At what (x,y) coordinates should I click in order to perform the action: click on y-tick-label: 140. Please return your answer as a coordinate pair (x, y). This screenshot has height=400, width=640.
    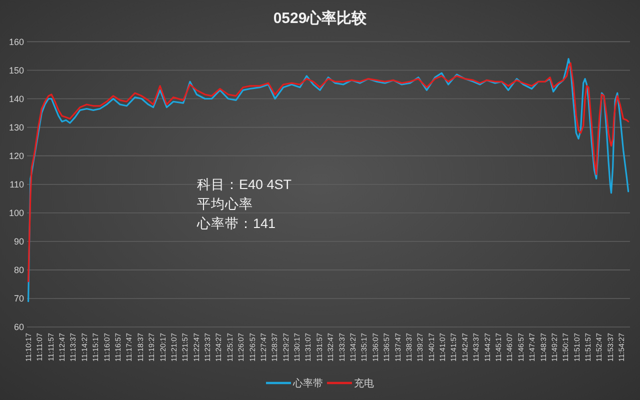
    Looking at the image, I should click on (16, 99).